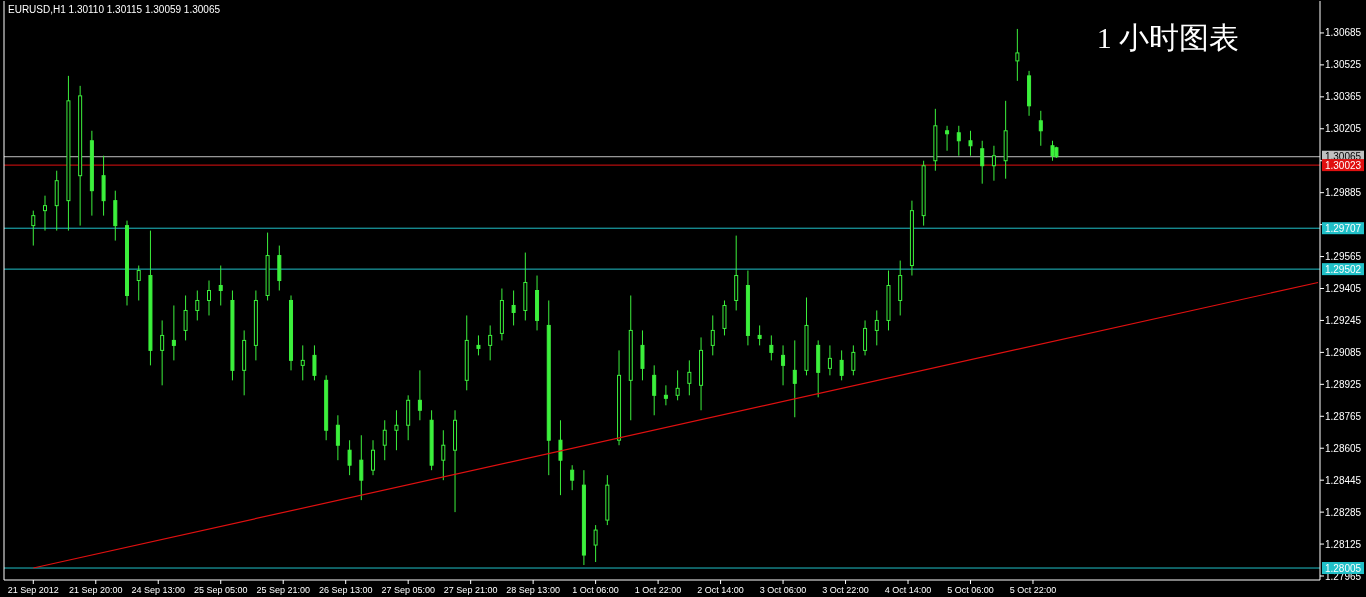 The height and width of the screenshot is (597, 1366). Describe the element at coordinates (533, 590) in the screenshot. I see `x-tick-label: 28 Sep 13:00` at that location.